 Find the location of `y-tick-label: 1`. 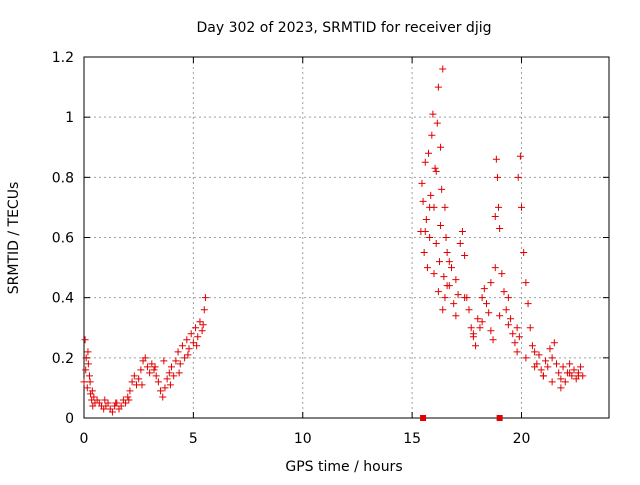

y-tick-label: 1 is located at coordinates (69, 118).